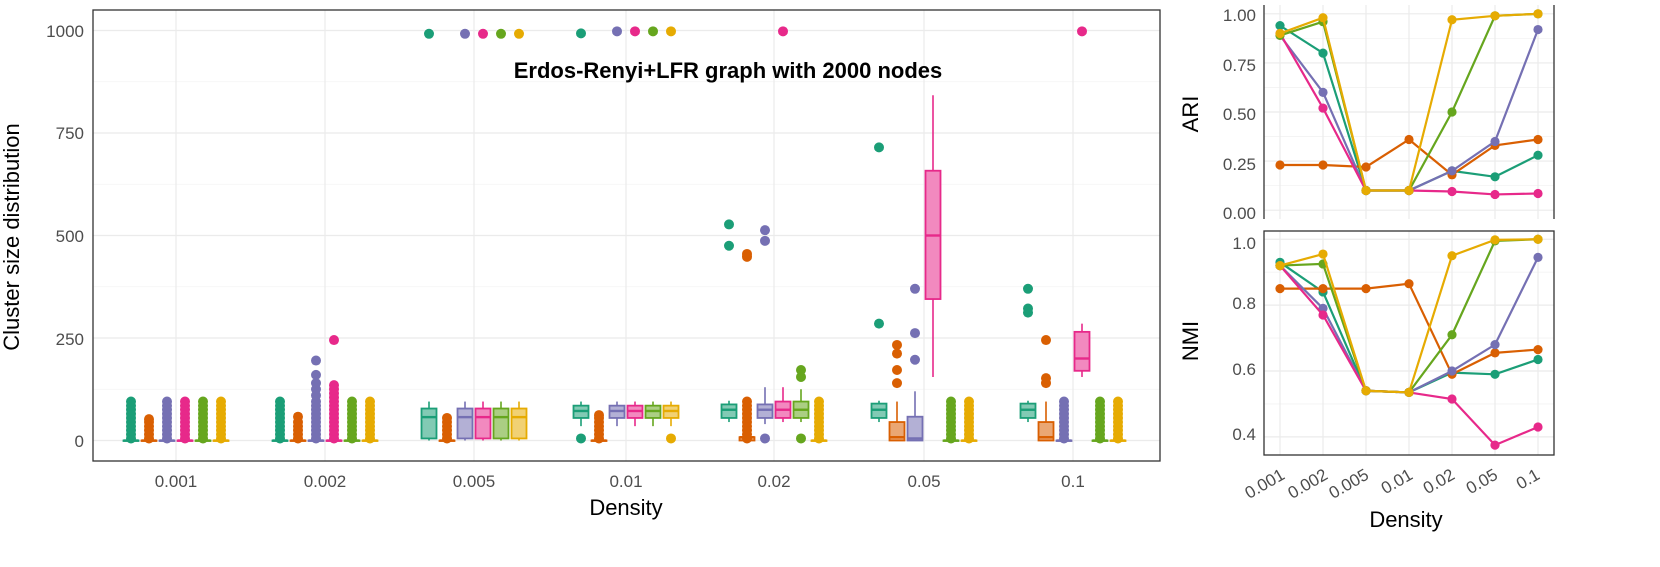  Describe the element at coordinates (1190, 114) in the screenshot. I see `ari-y-axis-title: ARI` at that location.